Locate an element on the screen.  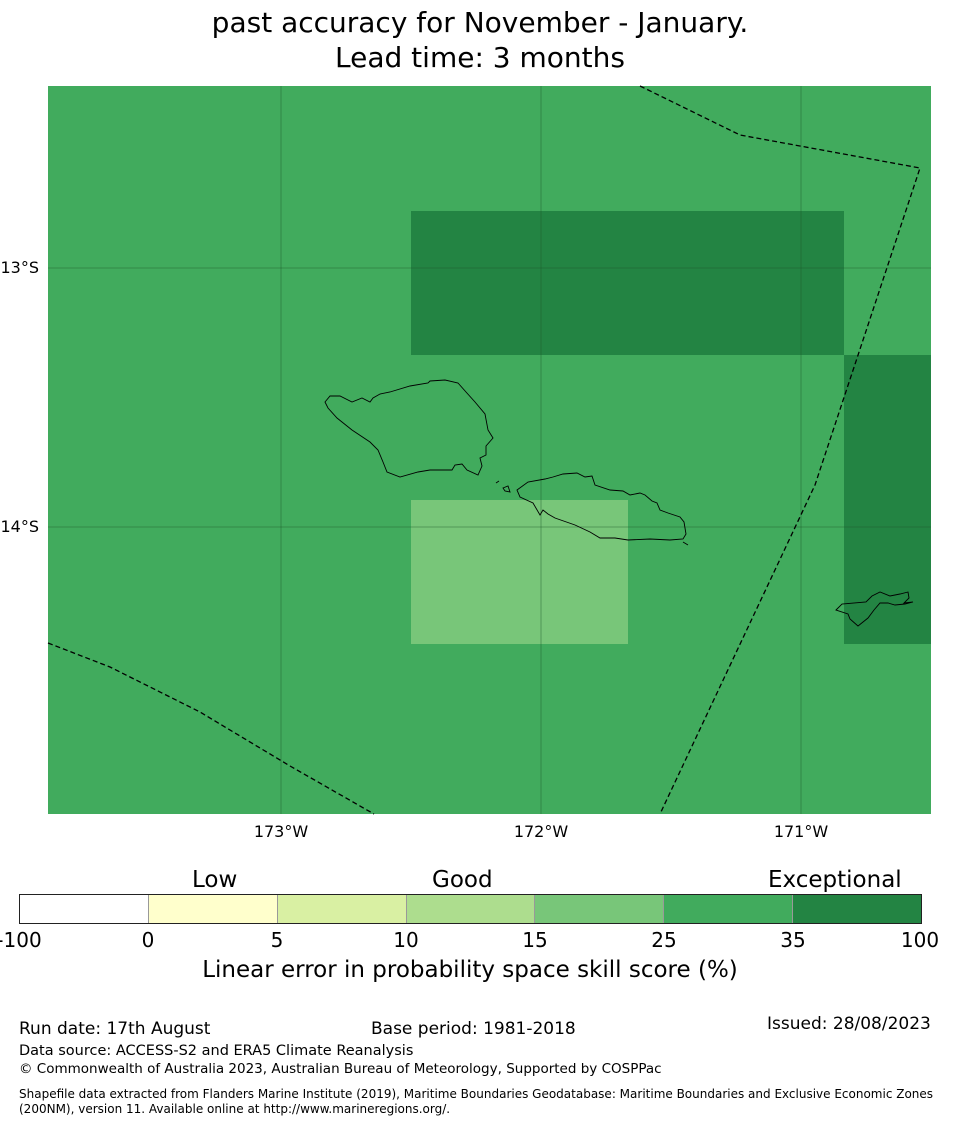
tutuila-island is located at coordinates (874, 609).